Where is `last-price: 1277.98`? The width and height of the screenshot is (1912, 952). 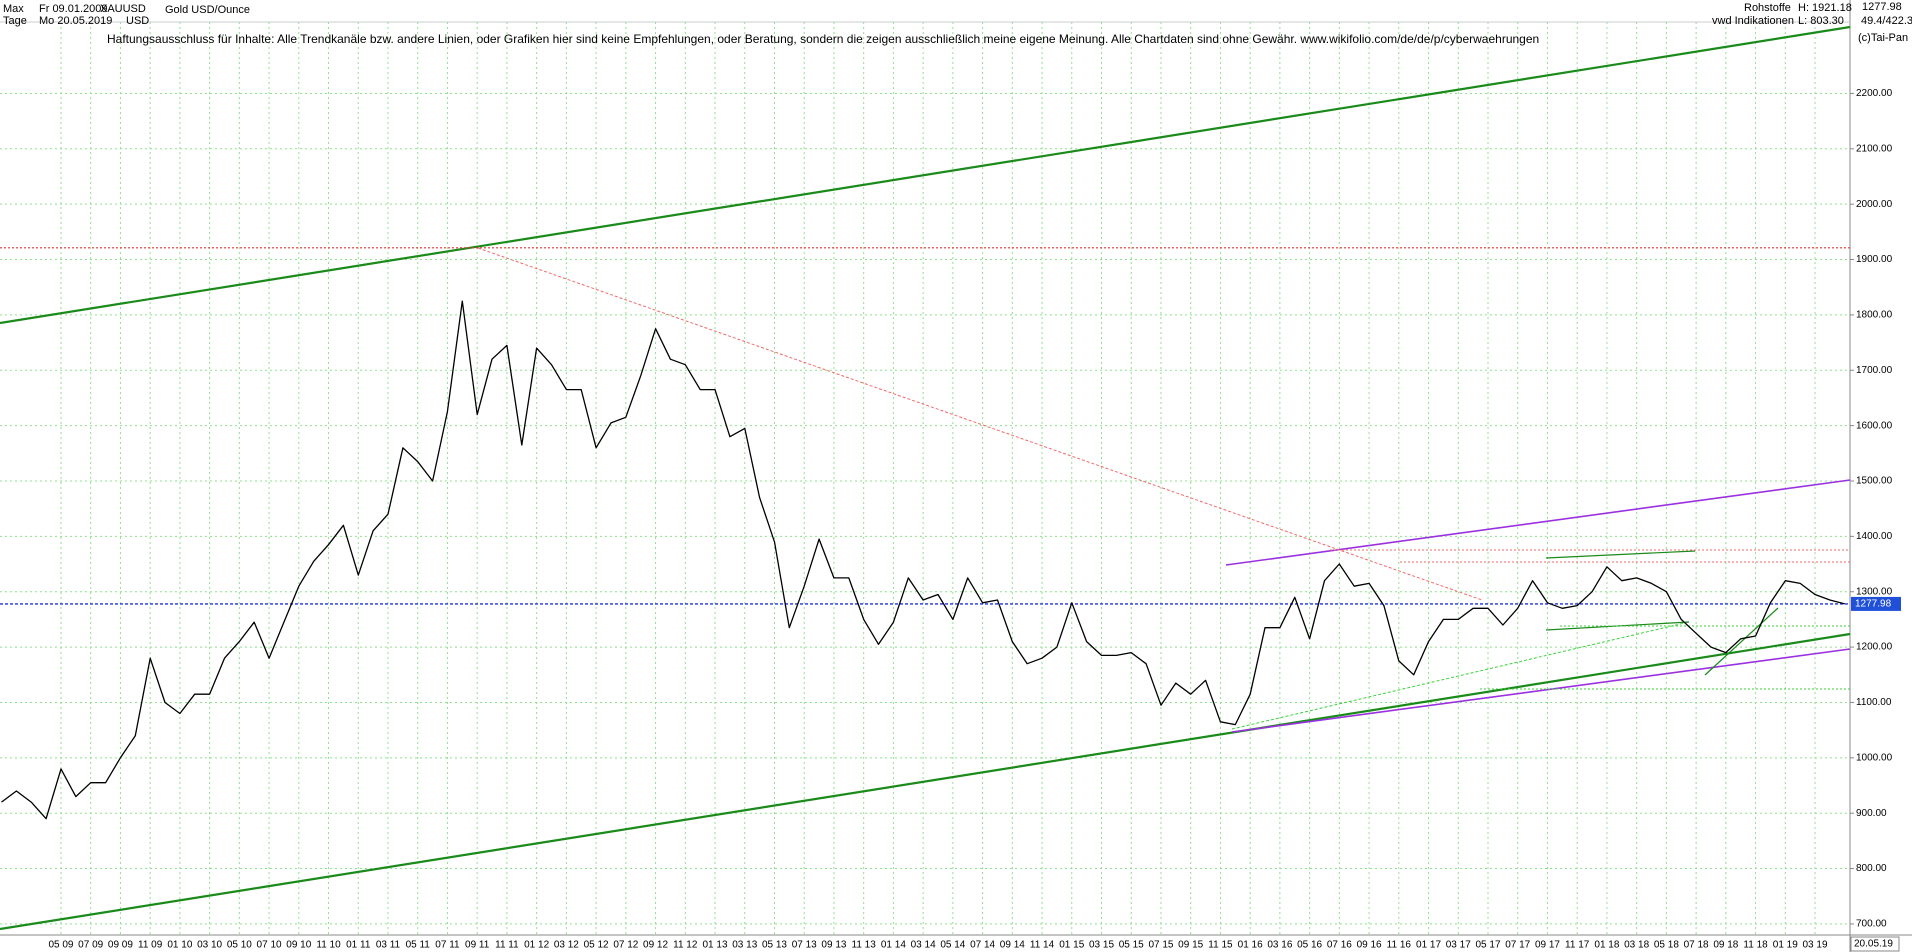 last-price: 1277.98 is located at coordinates (1882, 7).